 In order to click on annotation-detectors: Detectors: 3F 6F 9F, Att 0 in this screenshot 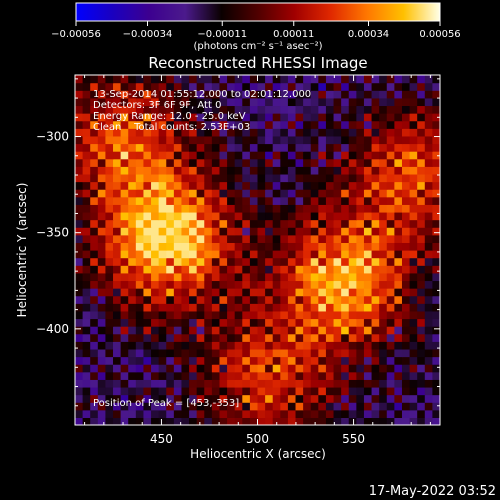, I will do `click(157, 105)`.